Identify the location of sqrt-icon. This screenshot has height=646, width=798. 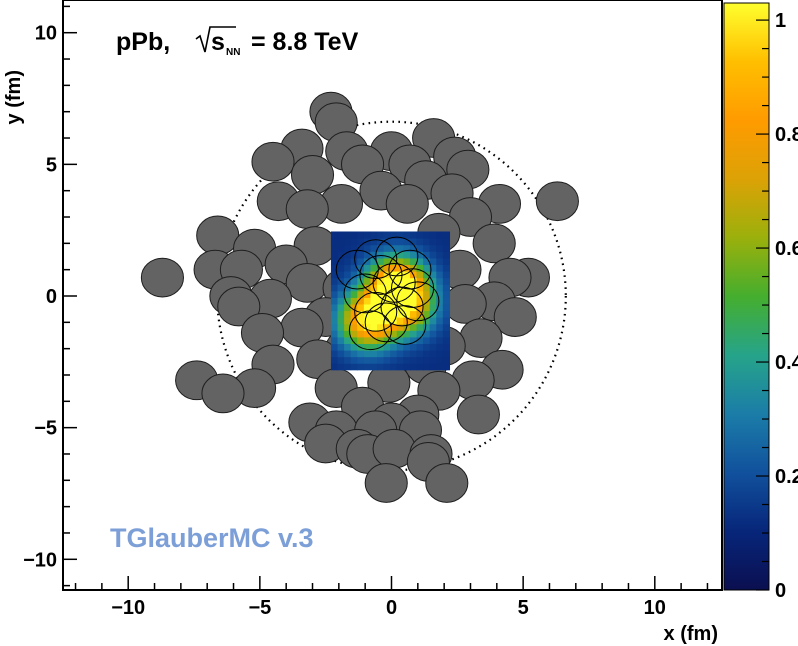
(215, 39).